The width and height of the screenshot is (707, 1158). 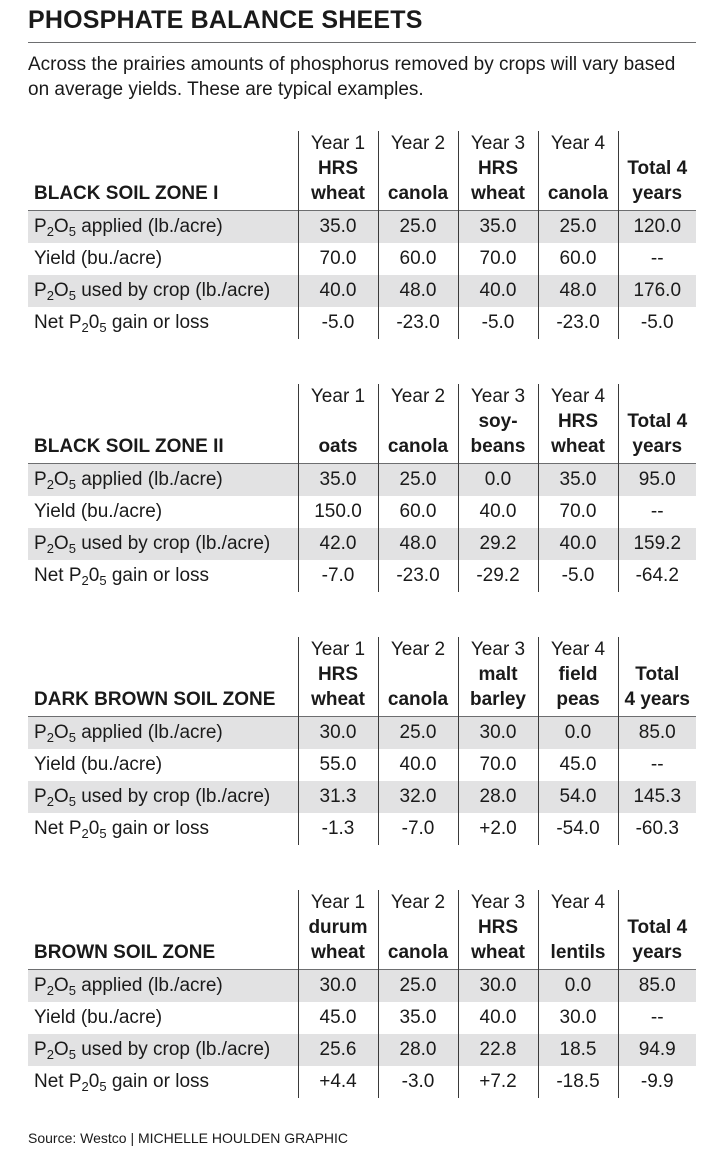 I want to click on table-cell: -9.9, so click(x=656, y=1082).